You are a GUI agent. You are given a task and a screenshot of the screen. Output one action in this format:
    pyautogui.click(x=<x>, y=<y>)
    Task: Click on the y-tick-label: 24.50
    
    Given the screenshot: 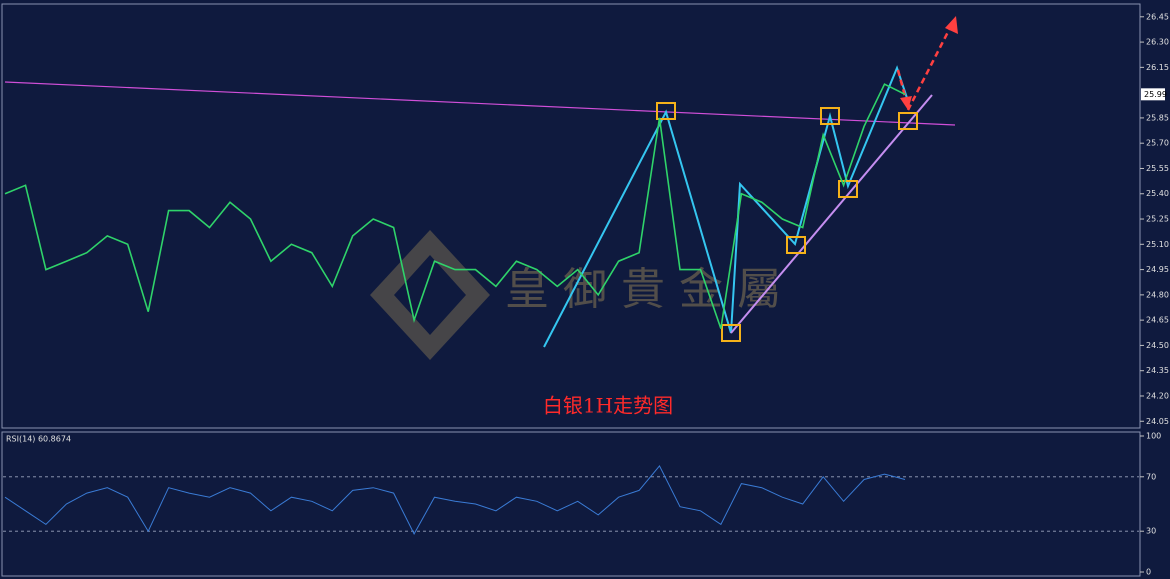 What is the action you would take?
    pyautogui.click(x=1157, y=345)
    